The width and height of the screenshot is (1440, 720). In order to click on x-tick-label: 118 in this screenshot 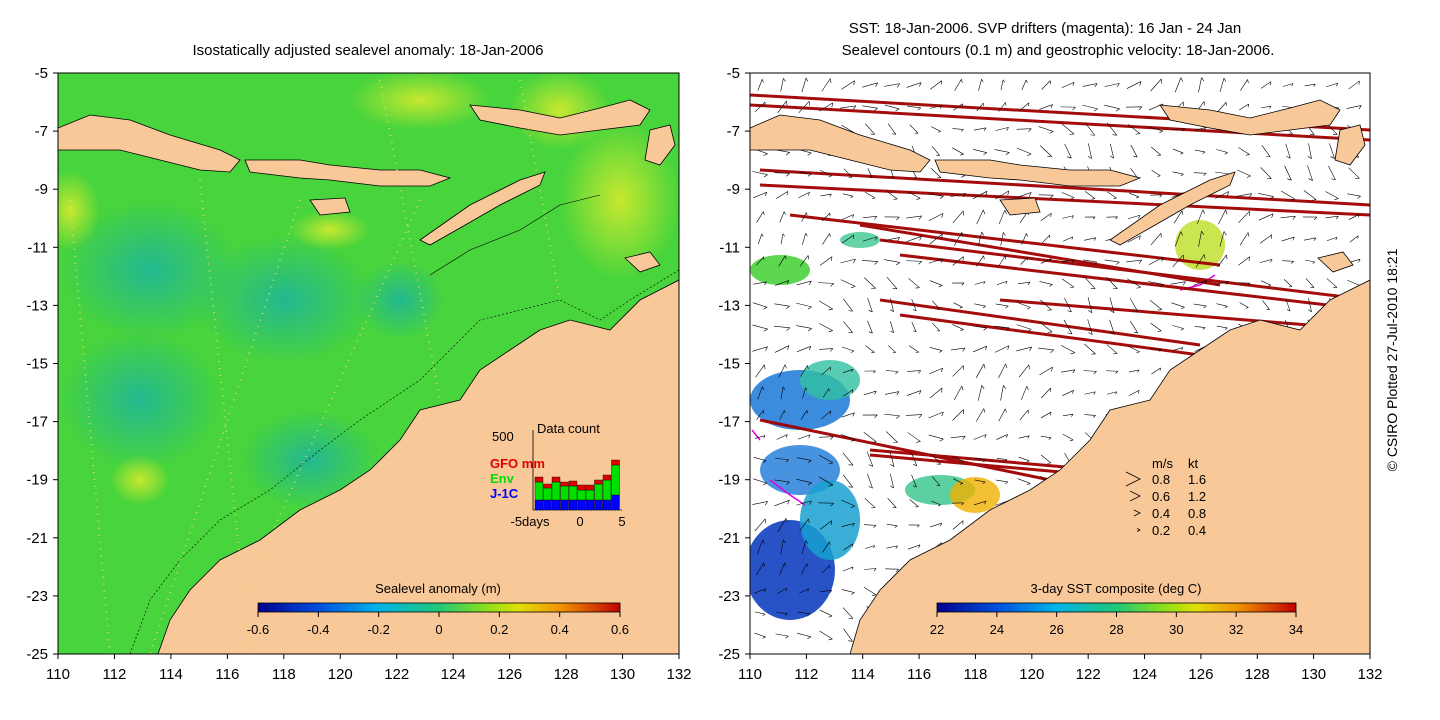, I will do `click(284, 674)`.